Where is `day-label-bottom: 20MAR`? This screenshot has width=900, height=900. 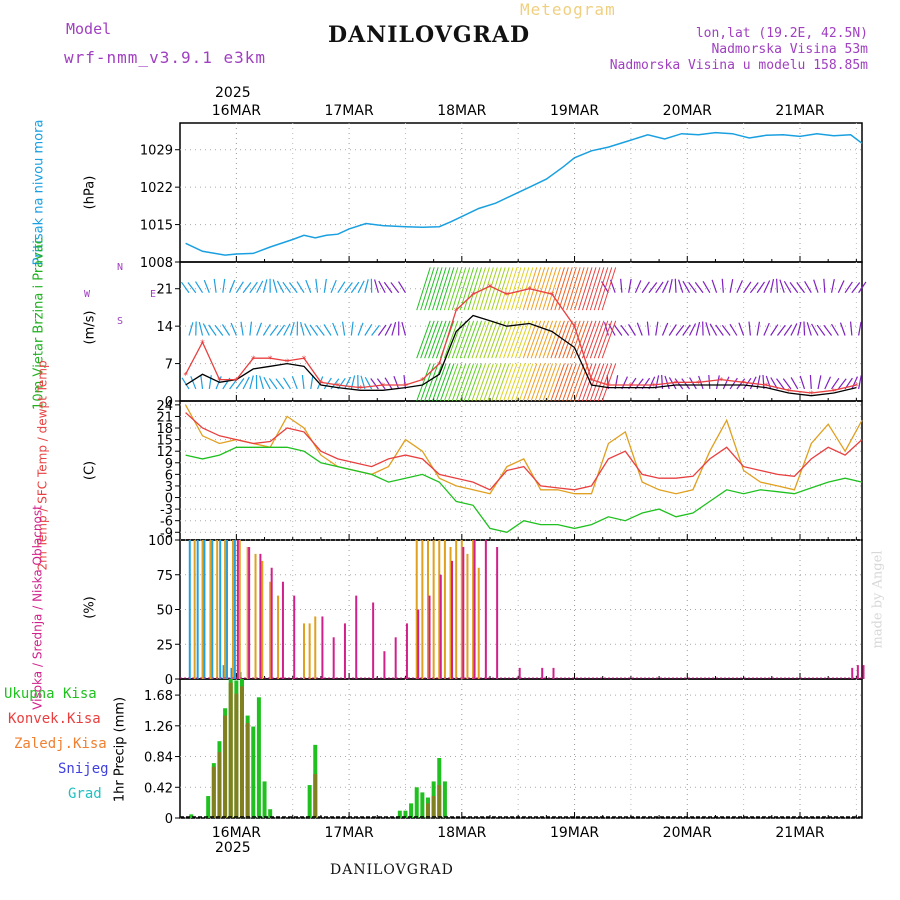
day-label-bottom: 20MAR is located at coordinates (687, 833).